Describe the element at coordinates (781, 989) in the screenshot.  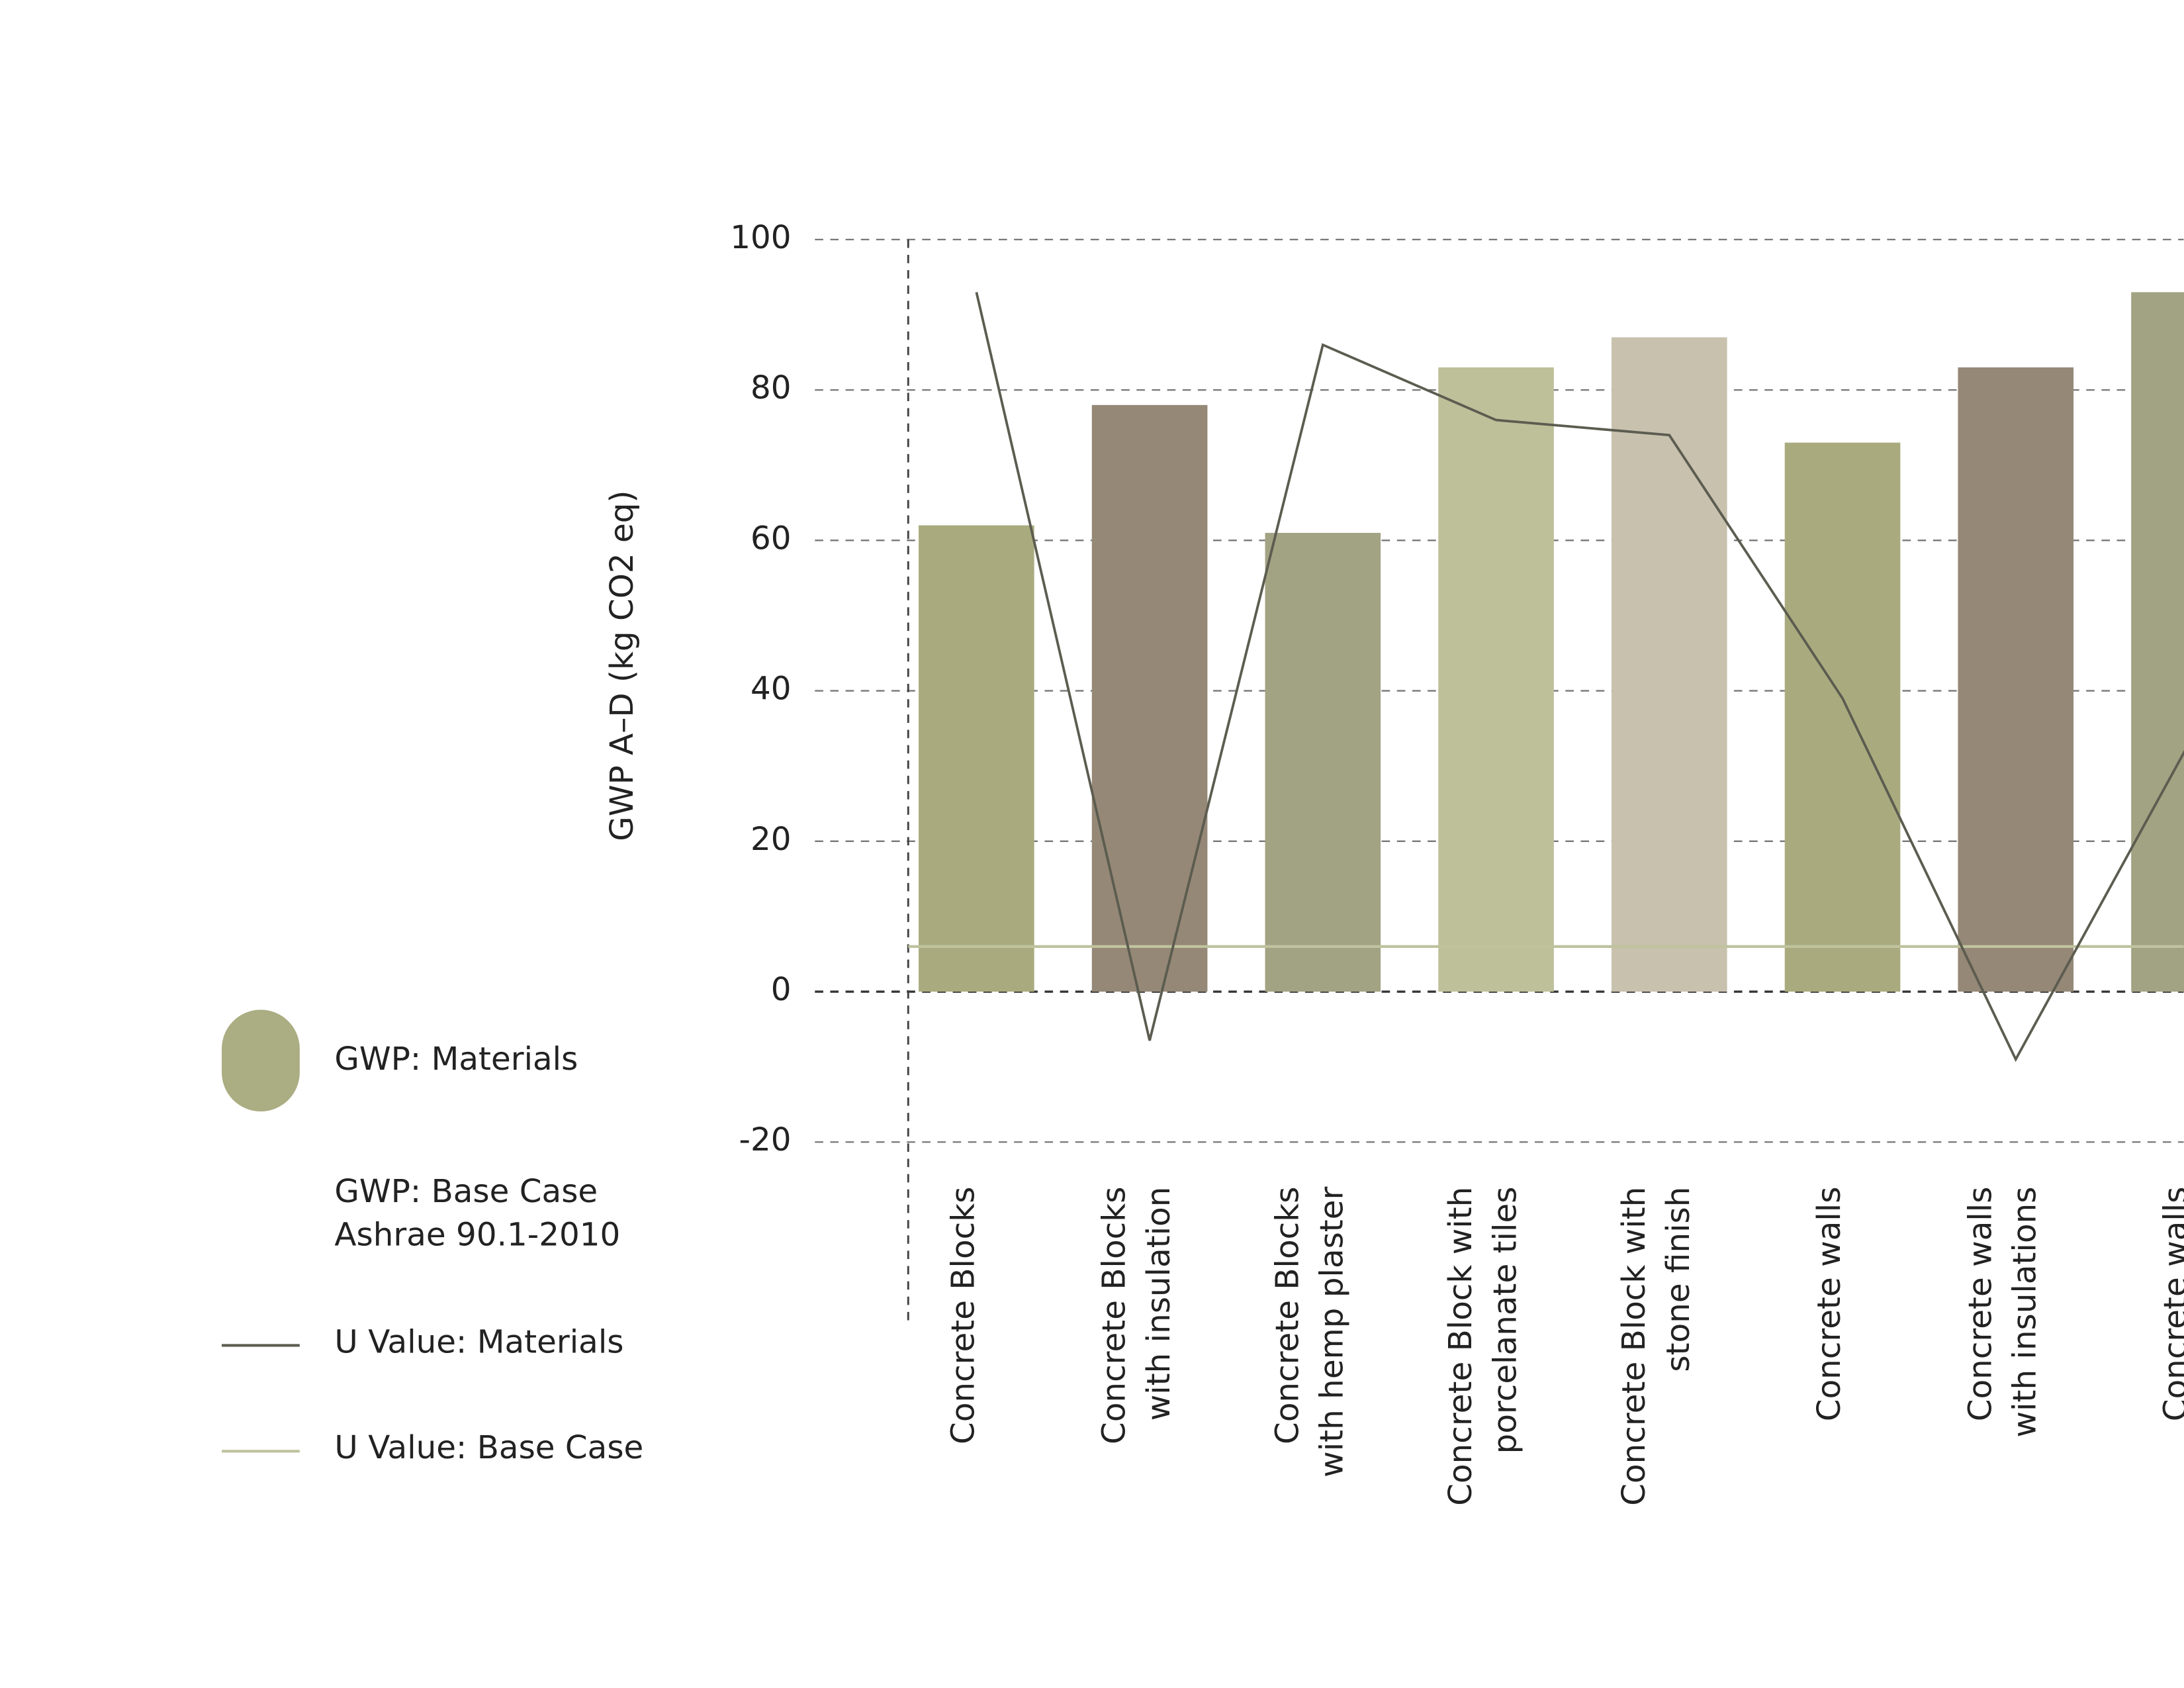
I see `y-tick-label: 0` at that location.